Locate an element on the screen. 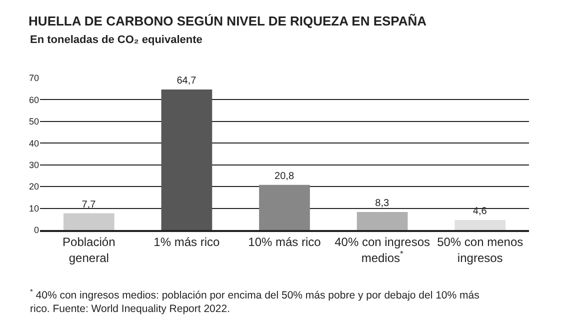 The height and width of the screenshot is (326, 571). chart-title: HUELLA DE CARBONO SEGÚN NIVEL DE RIQUEZA EN ESPAÑA is located at coordinates (228, 20).